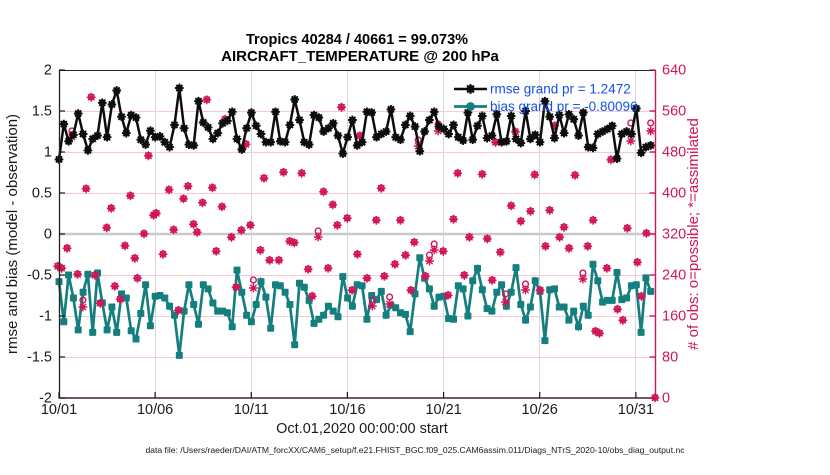  Describe the element at coordinates (362, 429) in the screenshot. I see `svg-text: Oct.01,2020 00:00:00 start` at that location.